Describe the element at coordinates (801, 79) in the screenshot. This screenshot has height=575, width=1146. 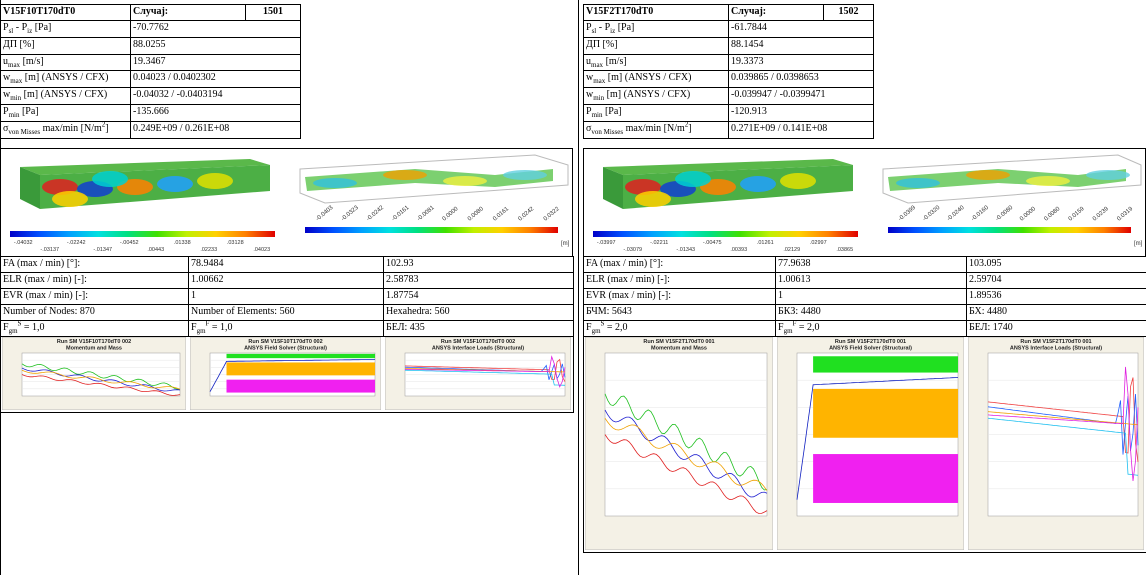
I see `param-value: 0.039865 / 0.0398653` at that location.